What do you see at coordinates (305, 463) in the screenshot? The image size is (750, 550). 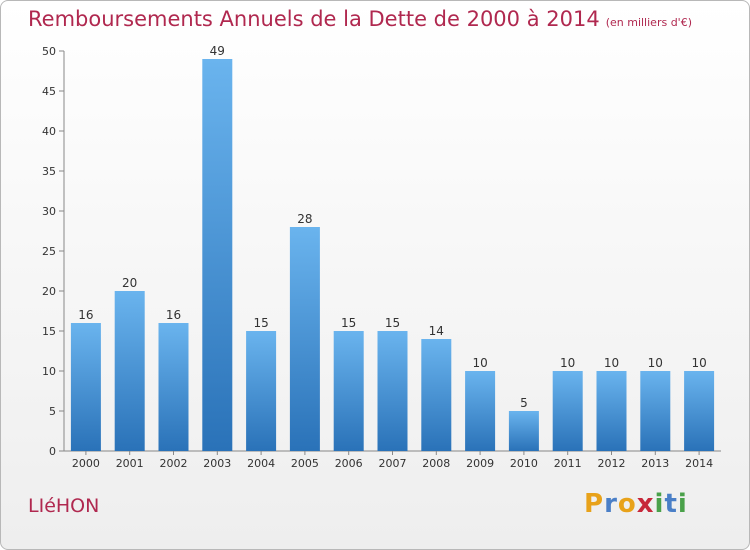 I see `x-tick-label: 2005` at bounding box center [305, 463].